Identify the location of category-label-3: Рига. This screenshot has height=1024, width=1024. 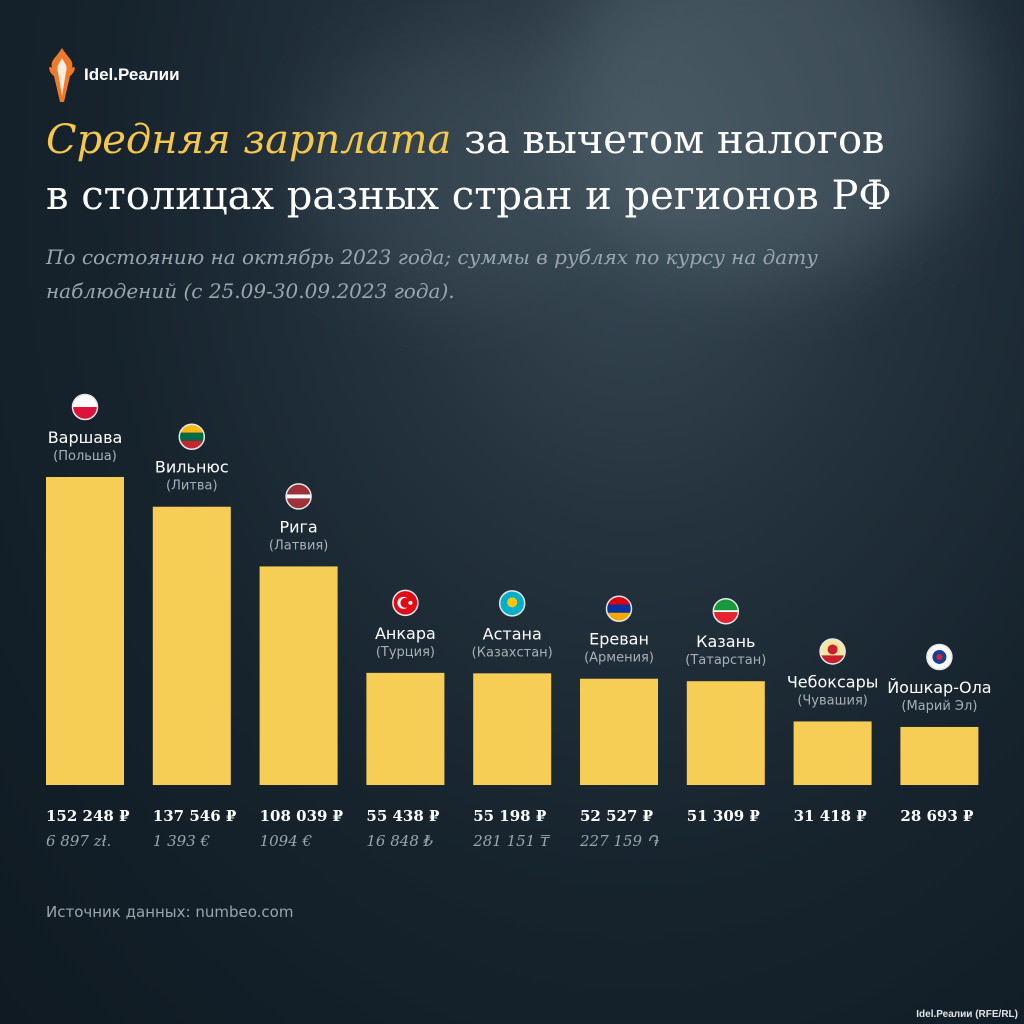
(298, 526).